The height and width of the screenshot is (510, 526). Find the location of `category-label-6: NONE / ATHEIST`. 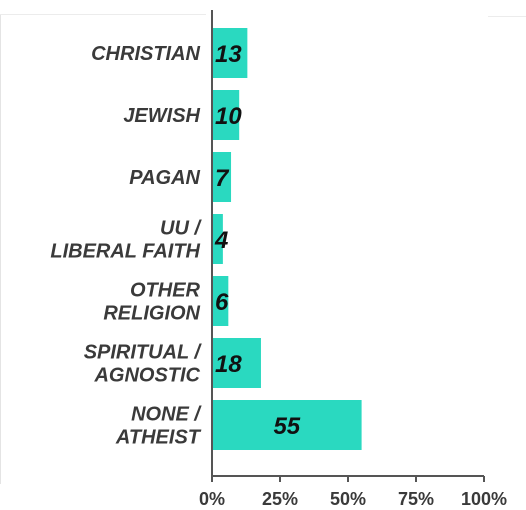

category-label-6: NONE / ATHEIST is located at coordinates (159, 426).